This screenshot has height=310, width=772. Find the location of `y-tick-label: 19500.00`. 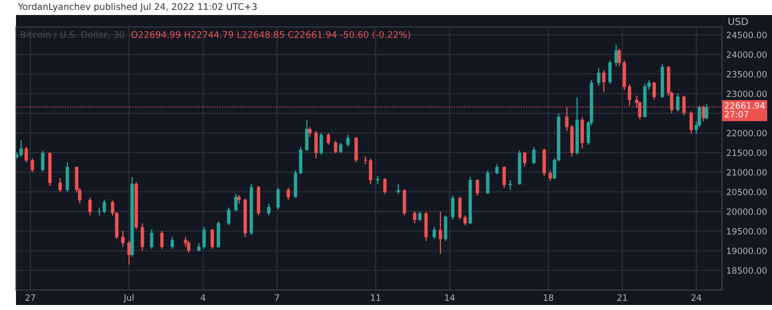

y-tick-label: 19500.00 is located at coordinates (747, 231).